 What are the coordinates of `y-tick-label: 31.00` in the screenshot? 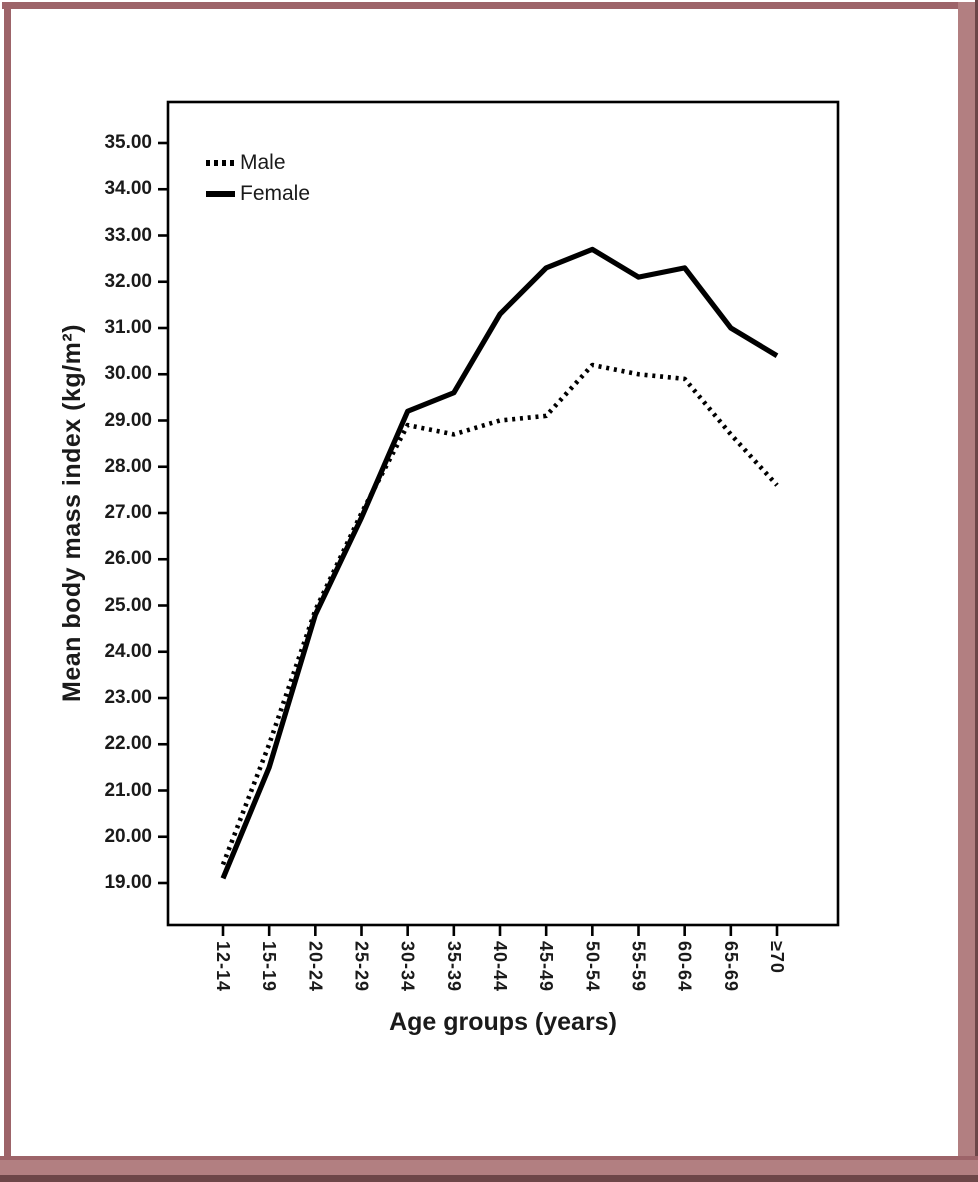 It's located at (128, 327).